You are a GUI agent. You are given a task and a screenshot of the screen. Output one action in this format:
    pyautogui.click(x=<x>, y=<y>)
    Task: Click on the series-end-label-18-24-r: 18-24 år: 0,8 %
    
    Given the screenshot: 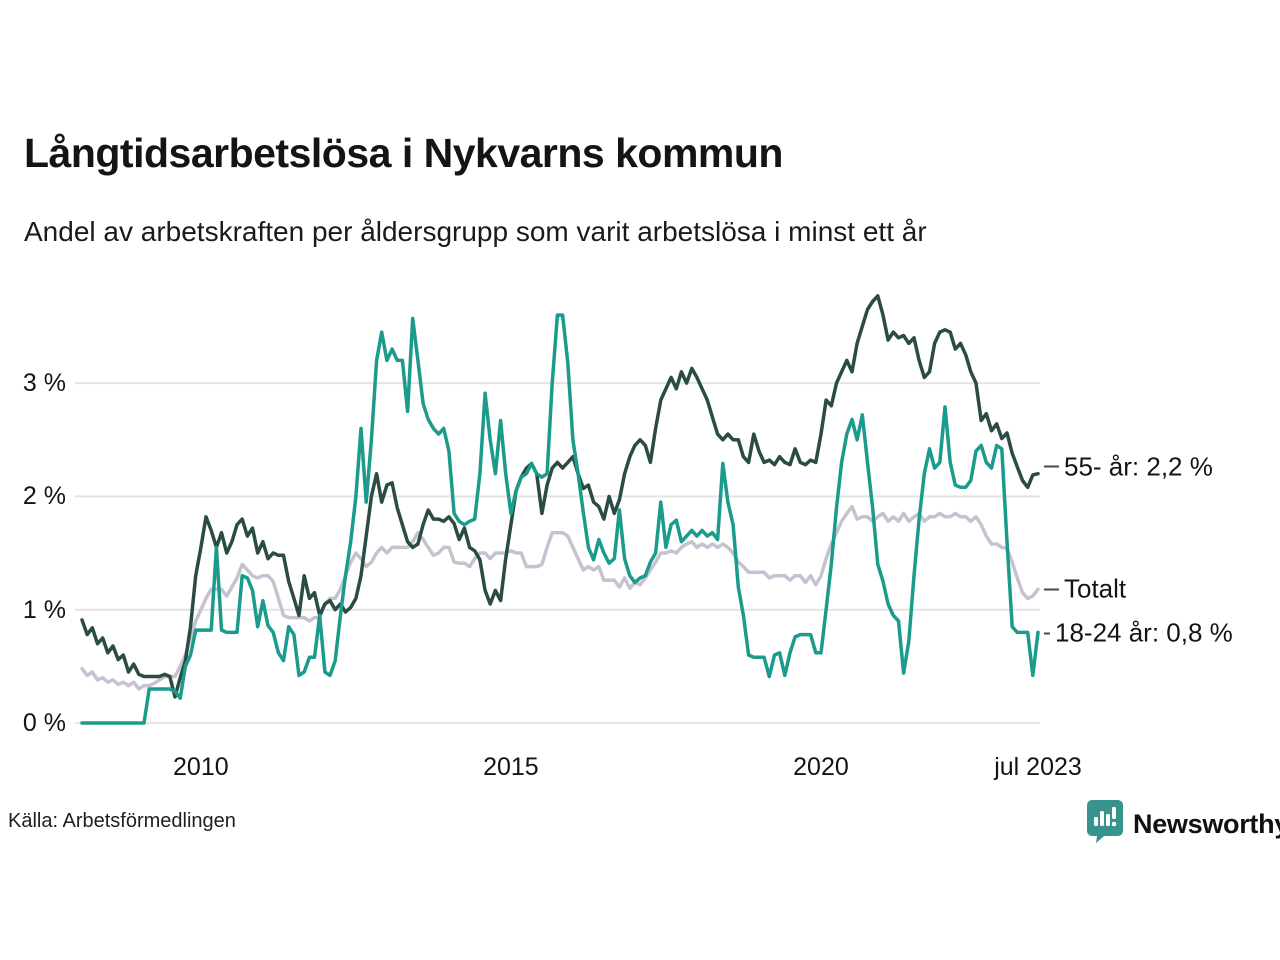 What is the action you would take?
    pyautogui.click(x=1138, y=633)
    